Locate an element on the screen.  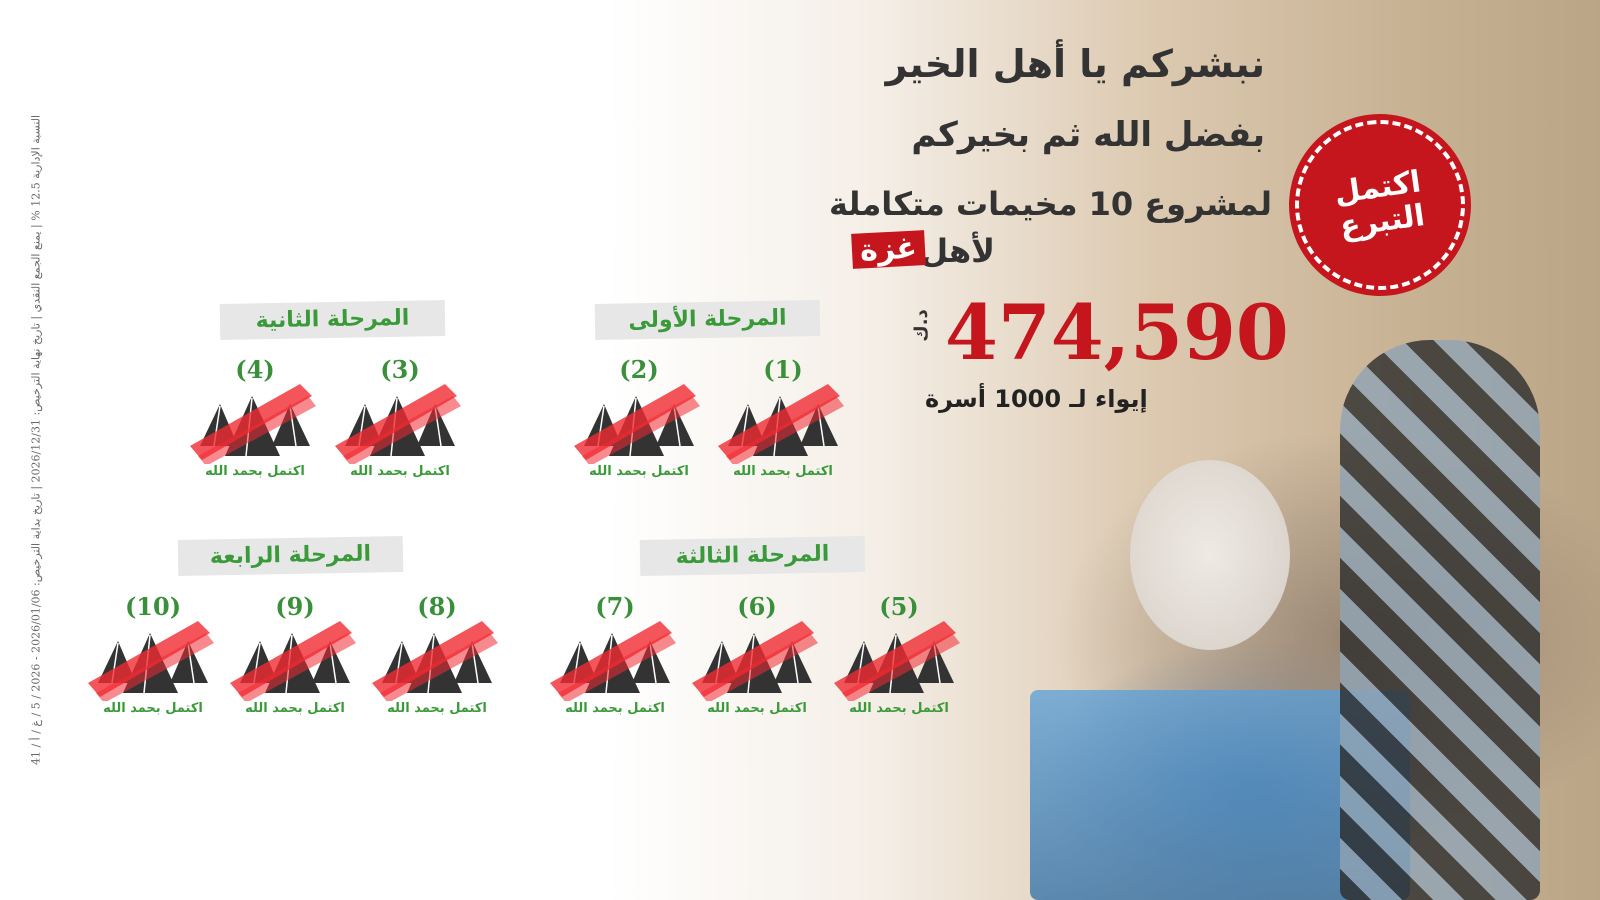
camp-item: (10) اكتمل بحمد الله is located at coordinates (153, 654).